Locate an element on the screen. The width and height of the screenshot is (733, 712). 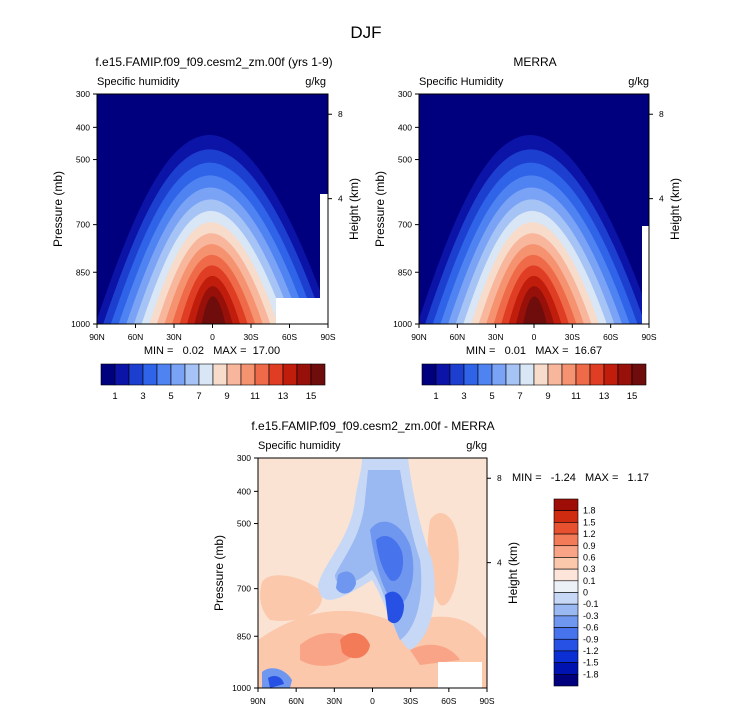
panel-merra-x-tick-label: 0 is located at coordinates (534, 337).